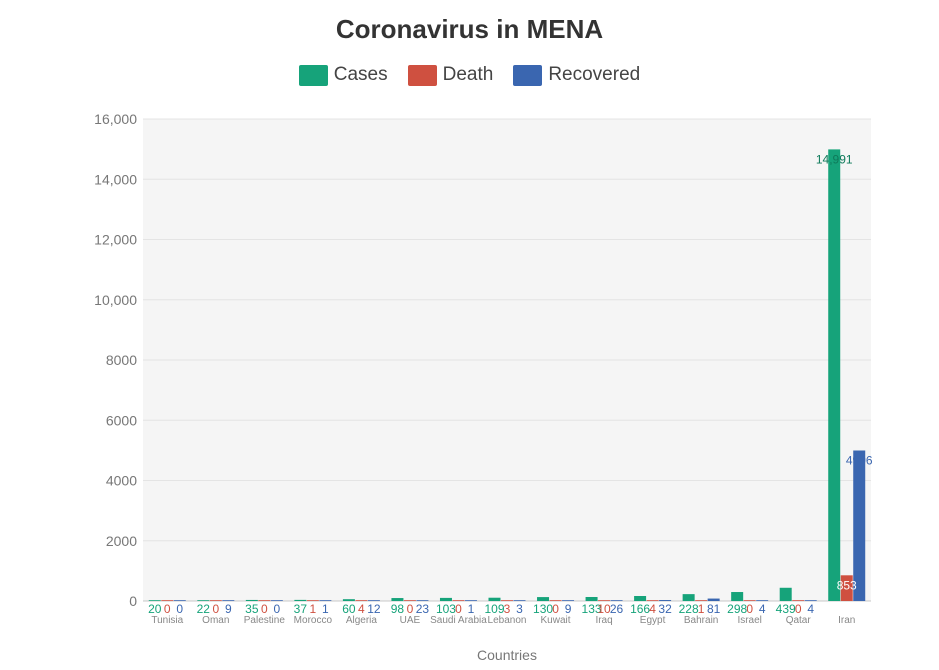  I want to click on data-label-cases: 130, so click(543, 609).